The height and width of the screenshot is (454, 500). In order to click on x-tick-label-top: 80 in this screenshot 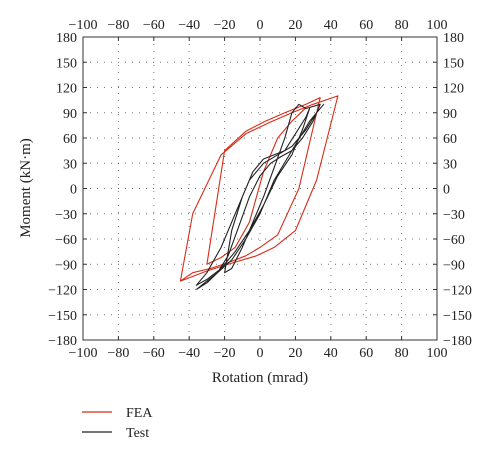, I will do `click(402, 25)`.